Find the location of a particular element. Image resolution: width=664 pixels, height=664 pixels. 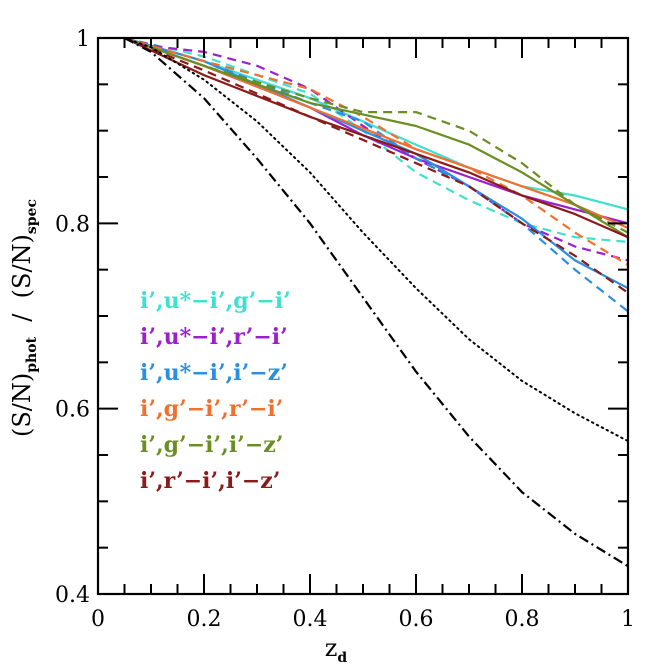

legend-entry: i’,u*−i’,r’−i’ is located at coordinates (214, 337).